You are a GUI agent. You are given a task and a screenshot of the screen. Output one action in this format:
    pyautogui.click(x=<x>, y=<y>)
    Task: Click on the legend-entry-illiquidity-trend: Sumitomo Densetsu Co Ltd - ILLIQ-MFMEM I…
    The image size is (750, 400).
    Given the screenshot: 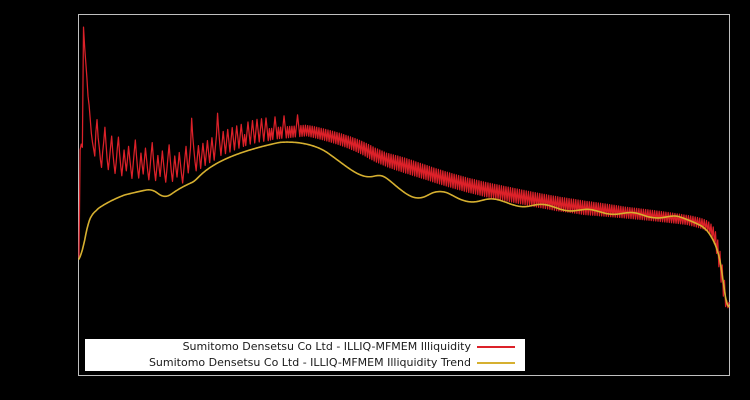 What is the action you would take?
    pyautogui.click(x=305, y=363)
    